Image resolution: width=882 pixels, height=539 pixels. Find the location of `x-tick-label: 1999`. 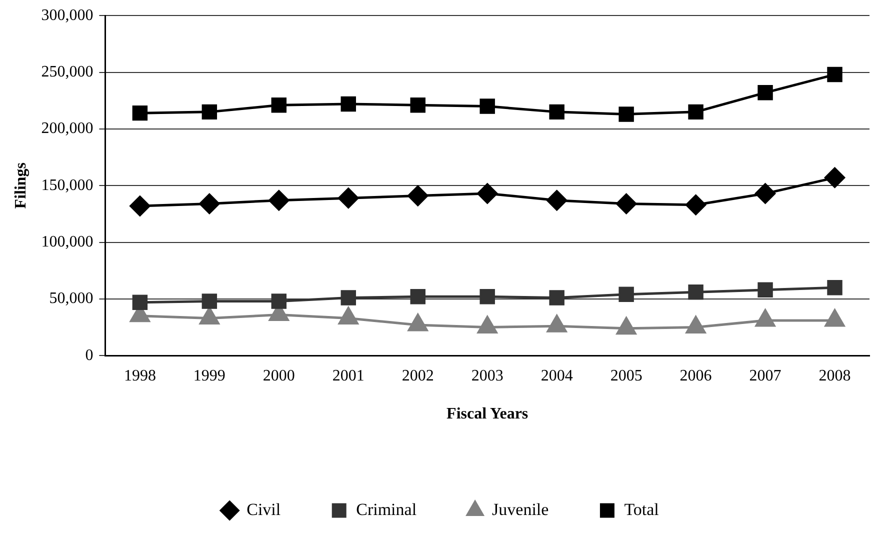

x-tick-label: 1999 is located at coordinates (209, 375).